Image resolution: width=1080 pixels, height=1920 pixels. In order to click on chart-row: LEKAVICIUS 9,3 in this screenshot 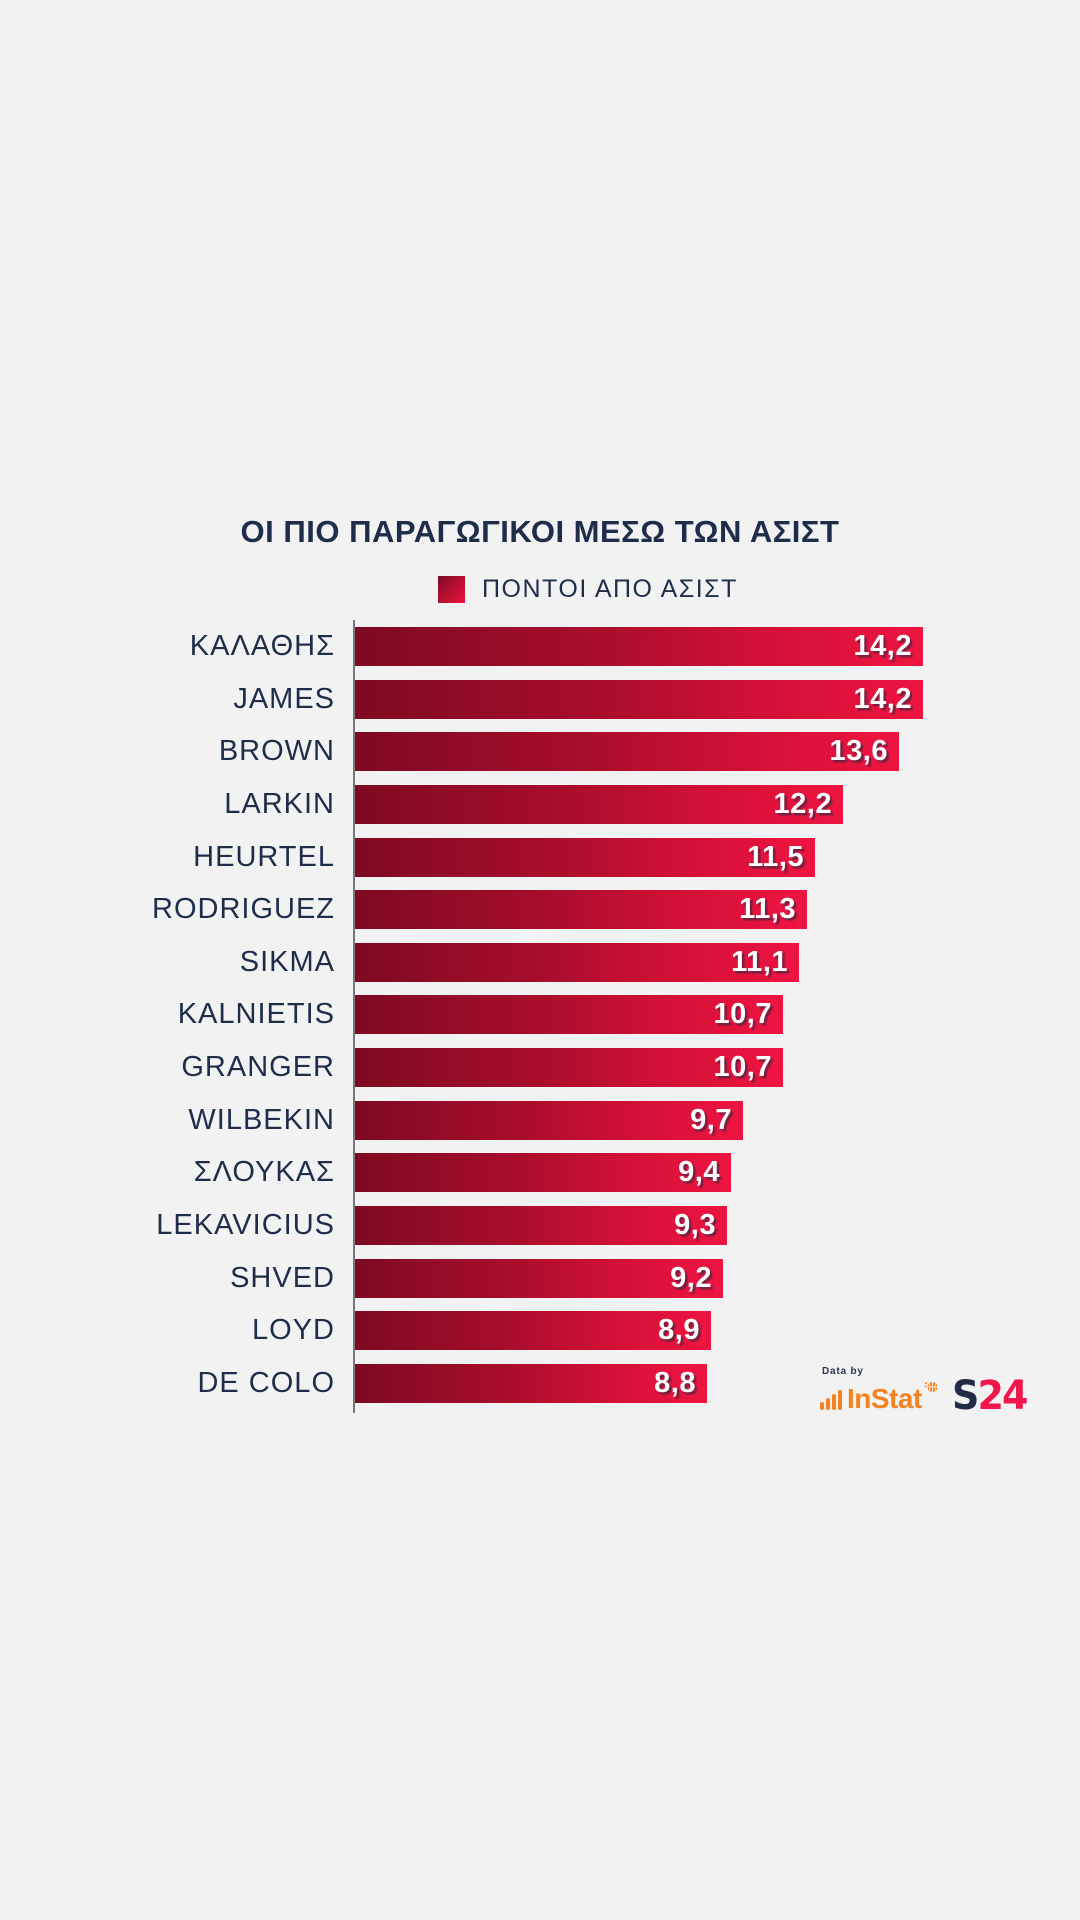, I will do `click(540, 1226)`.